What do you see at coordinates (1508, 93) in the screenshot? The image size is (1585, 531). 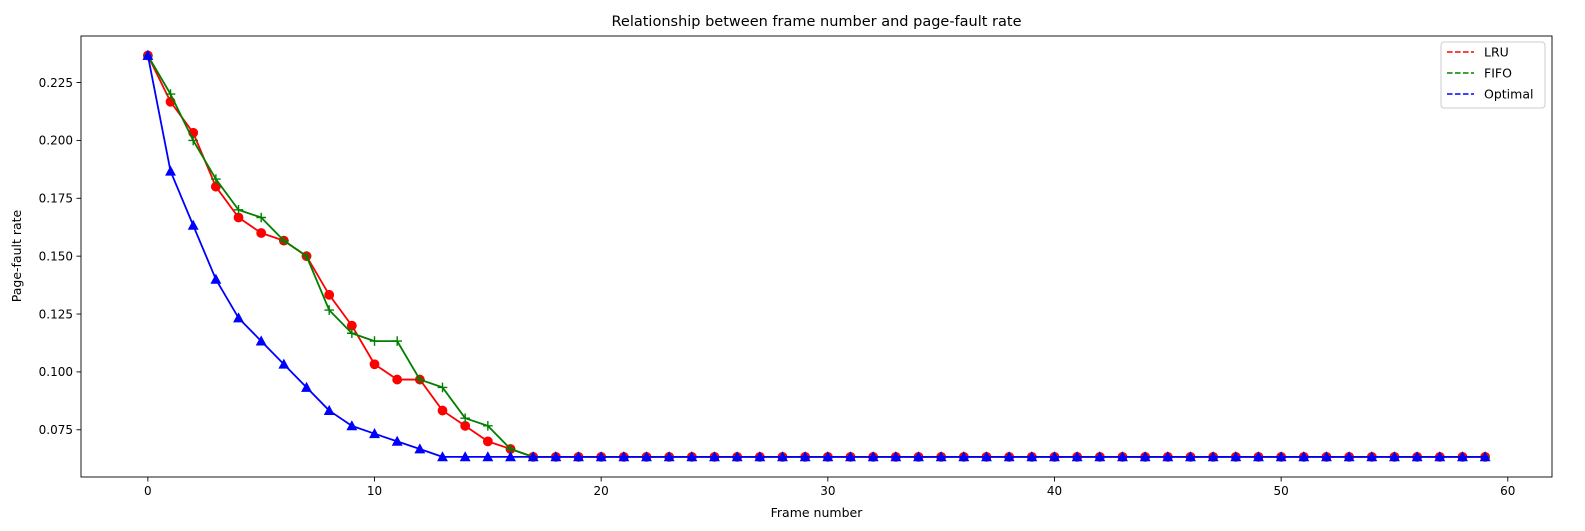 I see `legend-label-optimal: Optimal` at bounding box center [1508, 93].